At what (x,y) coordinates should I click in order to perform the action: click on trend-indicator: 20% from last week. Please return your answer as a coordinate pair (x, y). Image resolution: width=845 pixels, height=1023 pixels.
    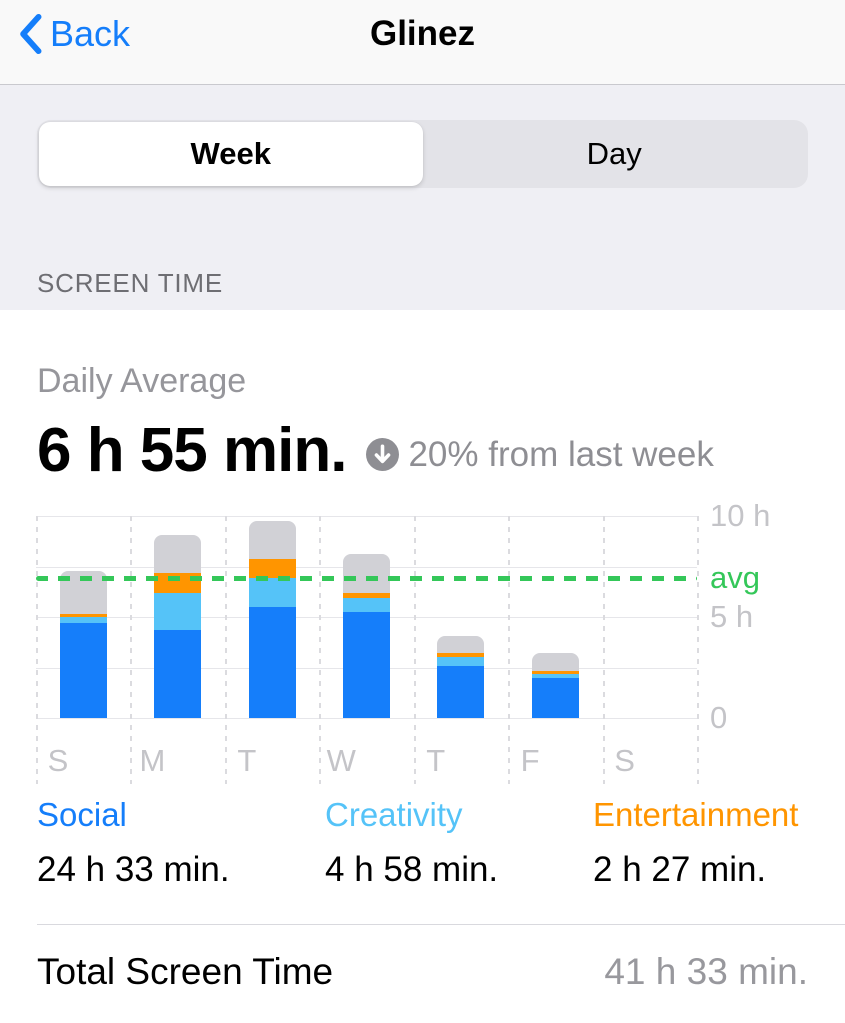
    Looking at the image, I should click on (540, 454).